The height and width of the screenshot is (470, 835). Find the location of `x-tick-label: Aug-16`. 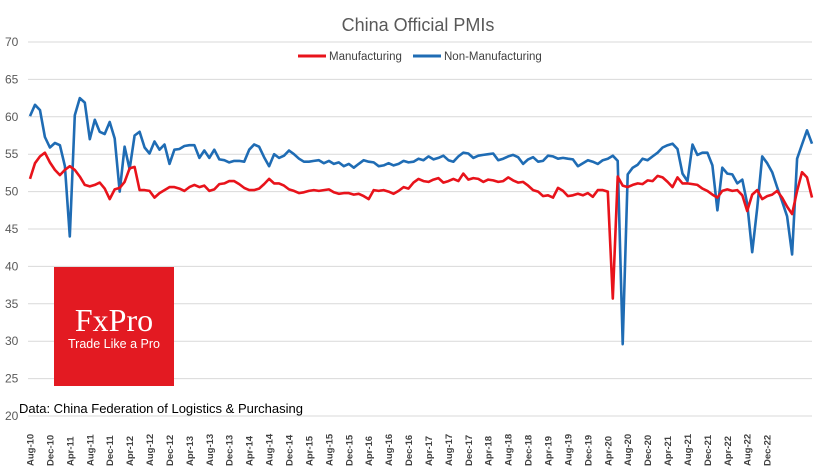

x-tick-label: Aug-16 is located at coordinates (389, 450).